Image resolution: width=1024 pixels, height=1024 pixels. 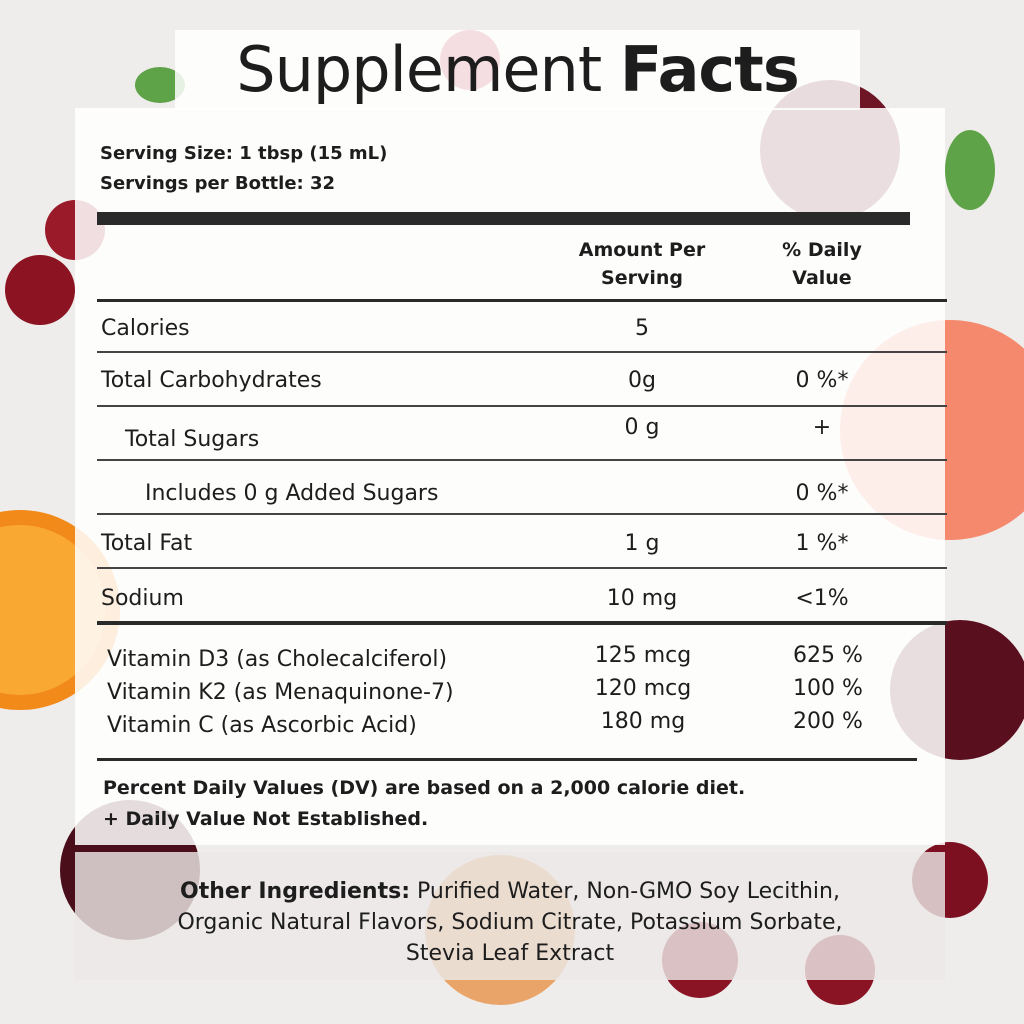 What do you see at coordinates (244, 153) in the screenshot?
I see `serving-size: Serving Size: 1 tbsp (15 mL)` at bounding box center [244, 153].